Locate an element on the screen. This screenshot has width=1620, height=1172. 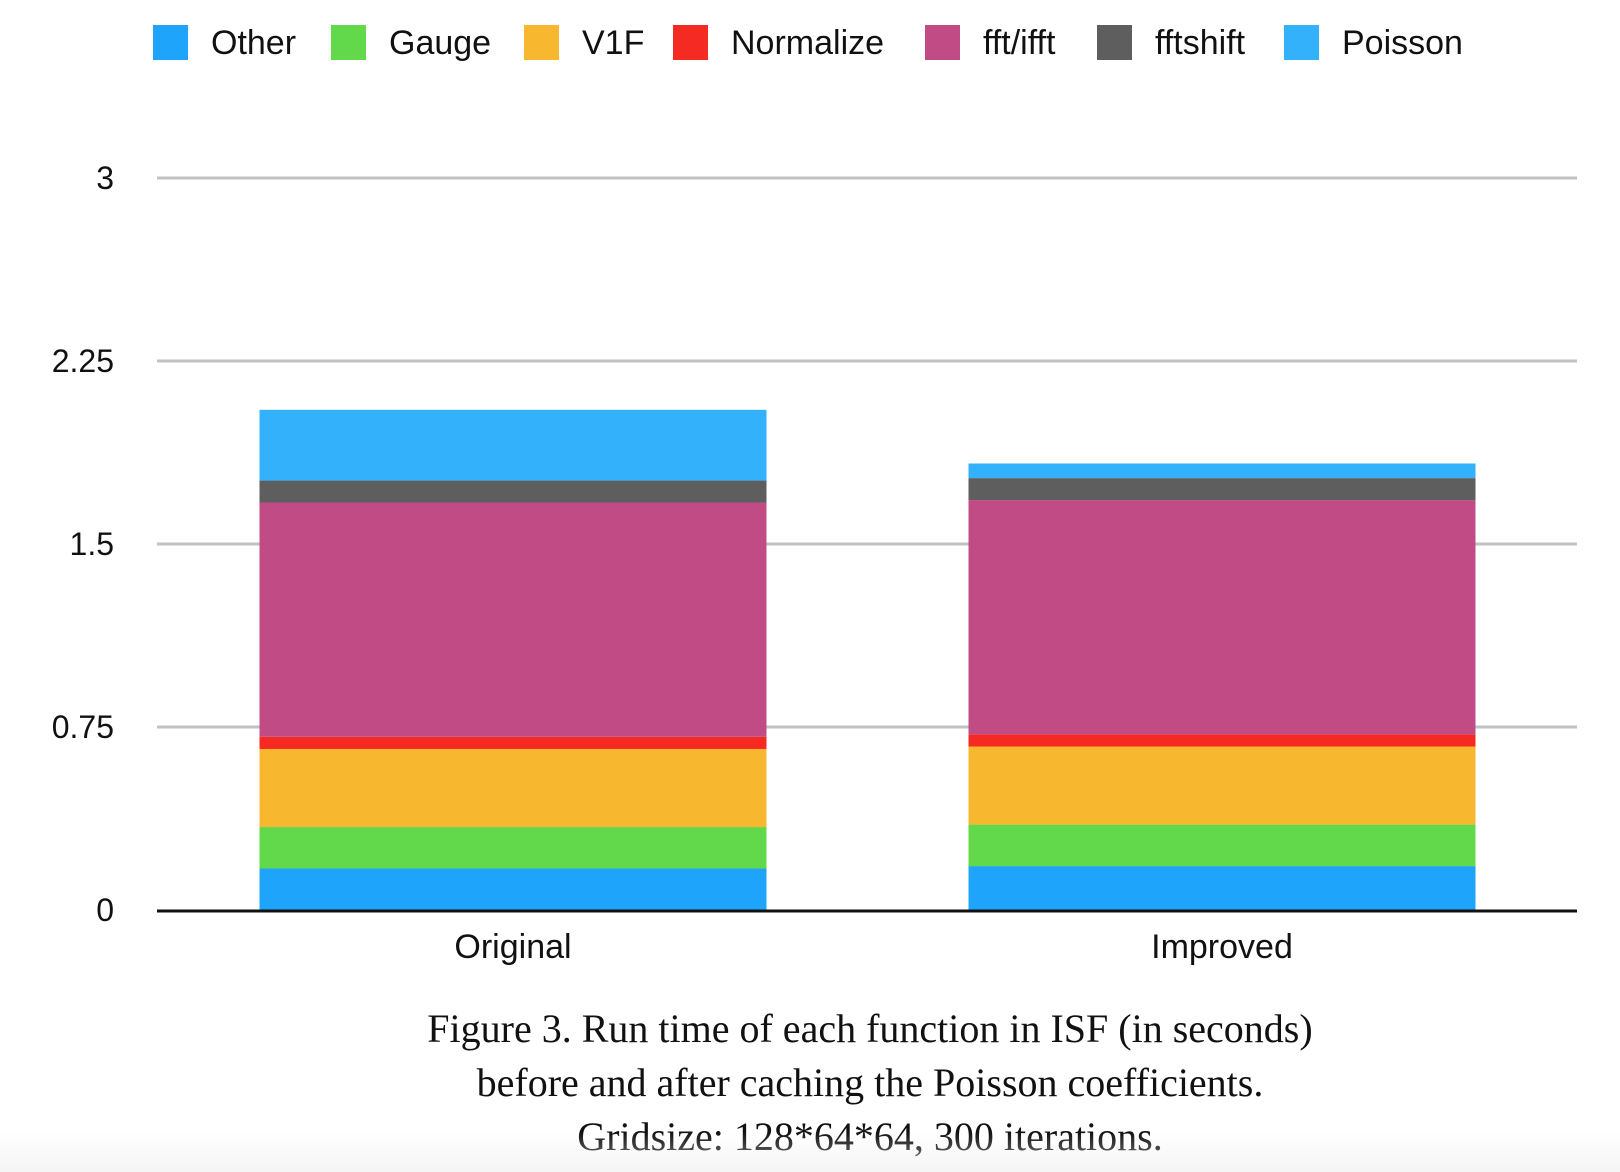
bar-improved-other is located at coordinates (1222, 888).